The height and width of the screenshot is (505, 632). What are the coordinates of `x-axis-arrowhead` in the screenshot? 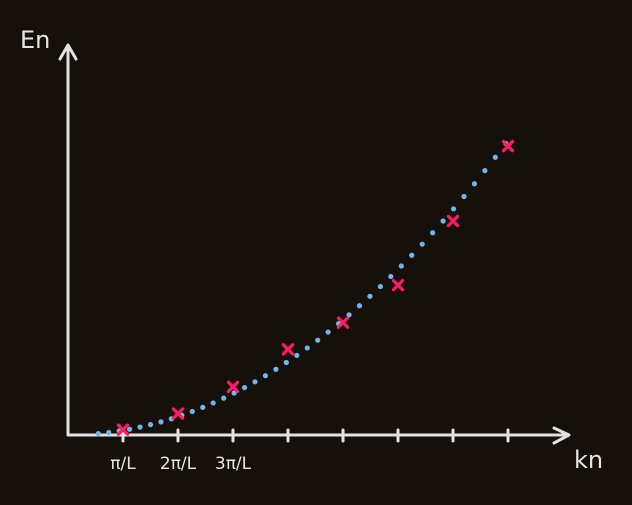 It's located at (561, 435).